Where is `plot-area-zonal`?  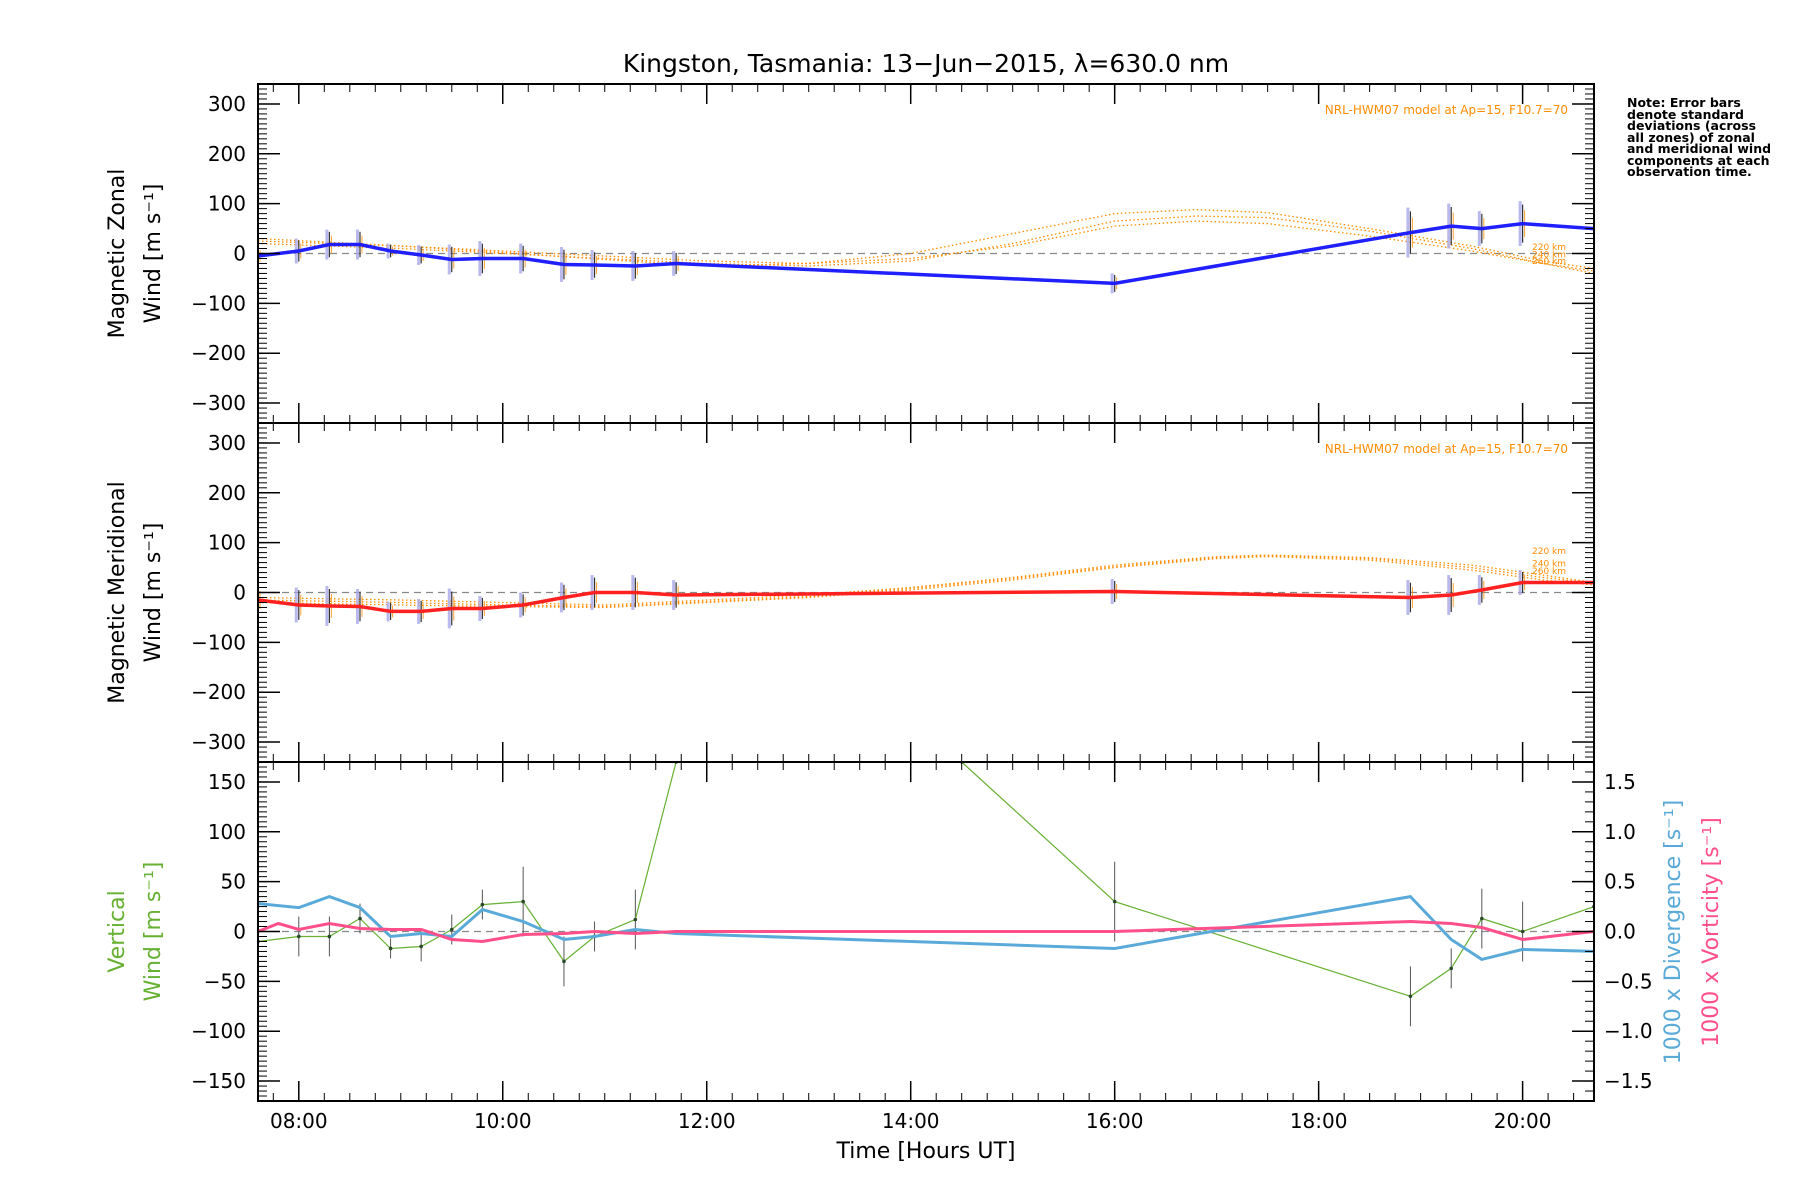 plot-area-zonal is located at coordinates (924, 247).